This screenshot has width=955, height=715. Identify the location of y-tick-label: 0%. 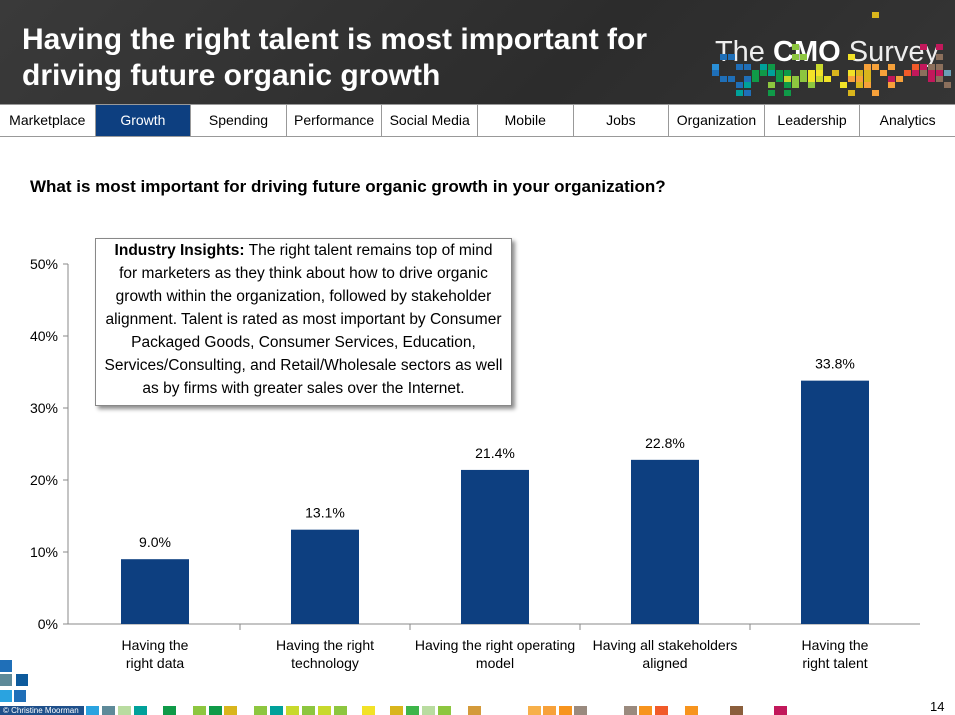
(48, 624).